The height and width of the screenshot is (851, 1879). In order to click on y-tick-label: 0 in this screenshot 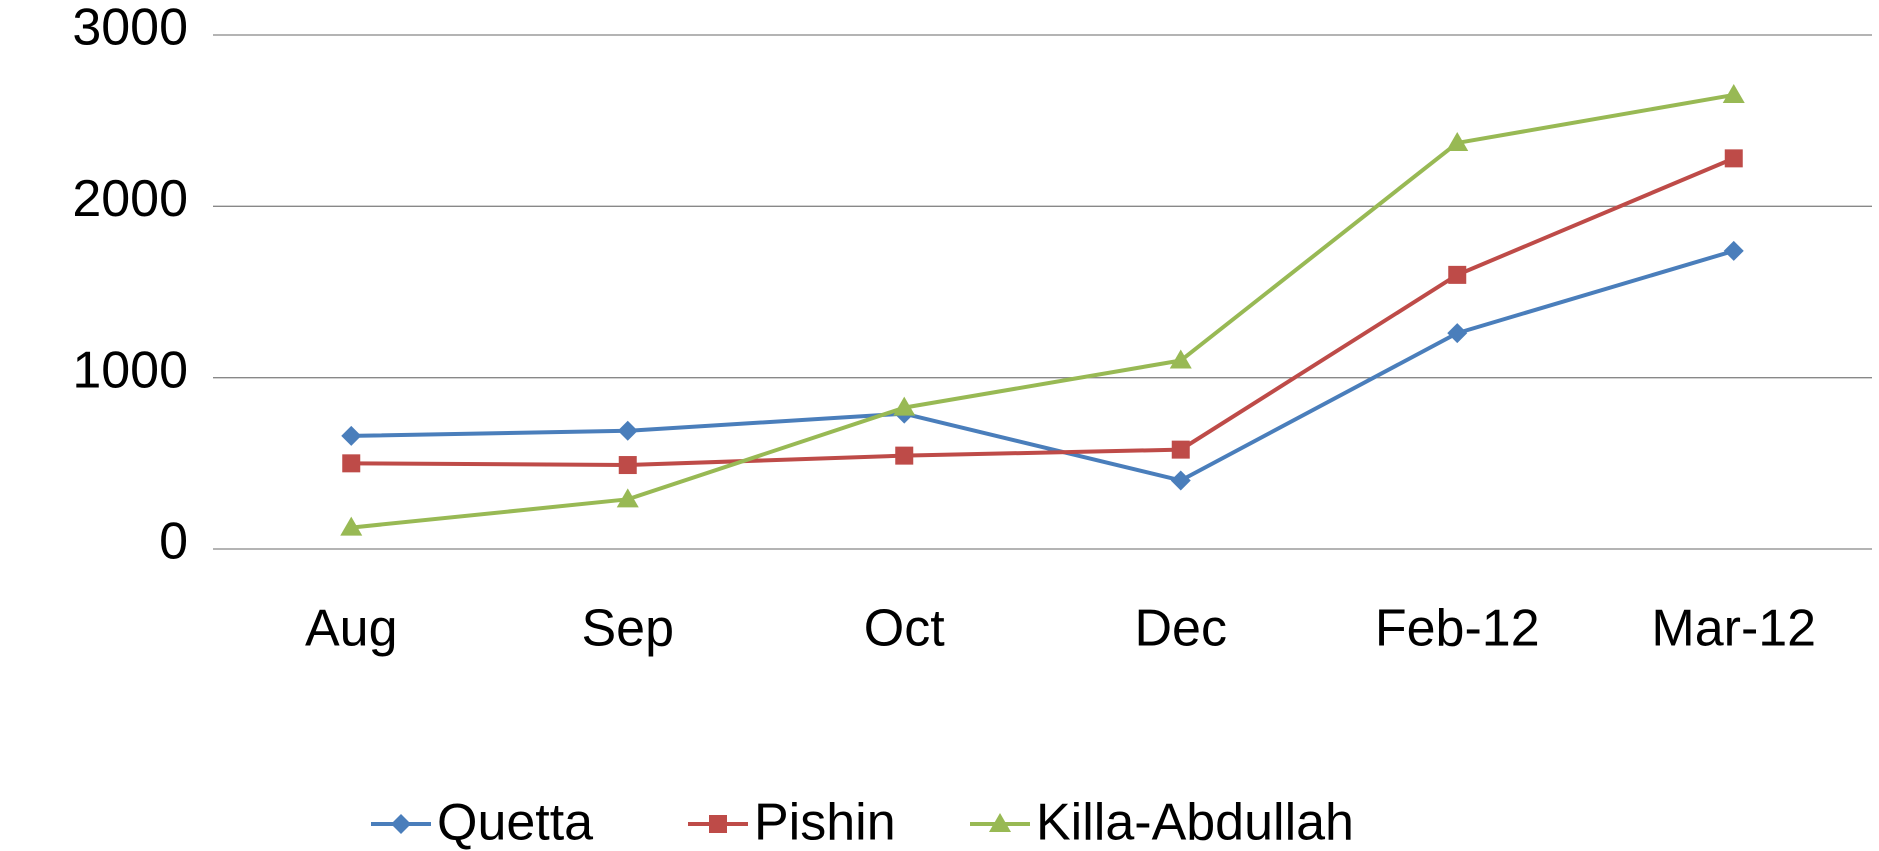, I will do `click(173, 542)`.